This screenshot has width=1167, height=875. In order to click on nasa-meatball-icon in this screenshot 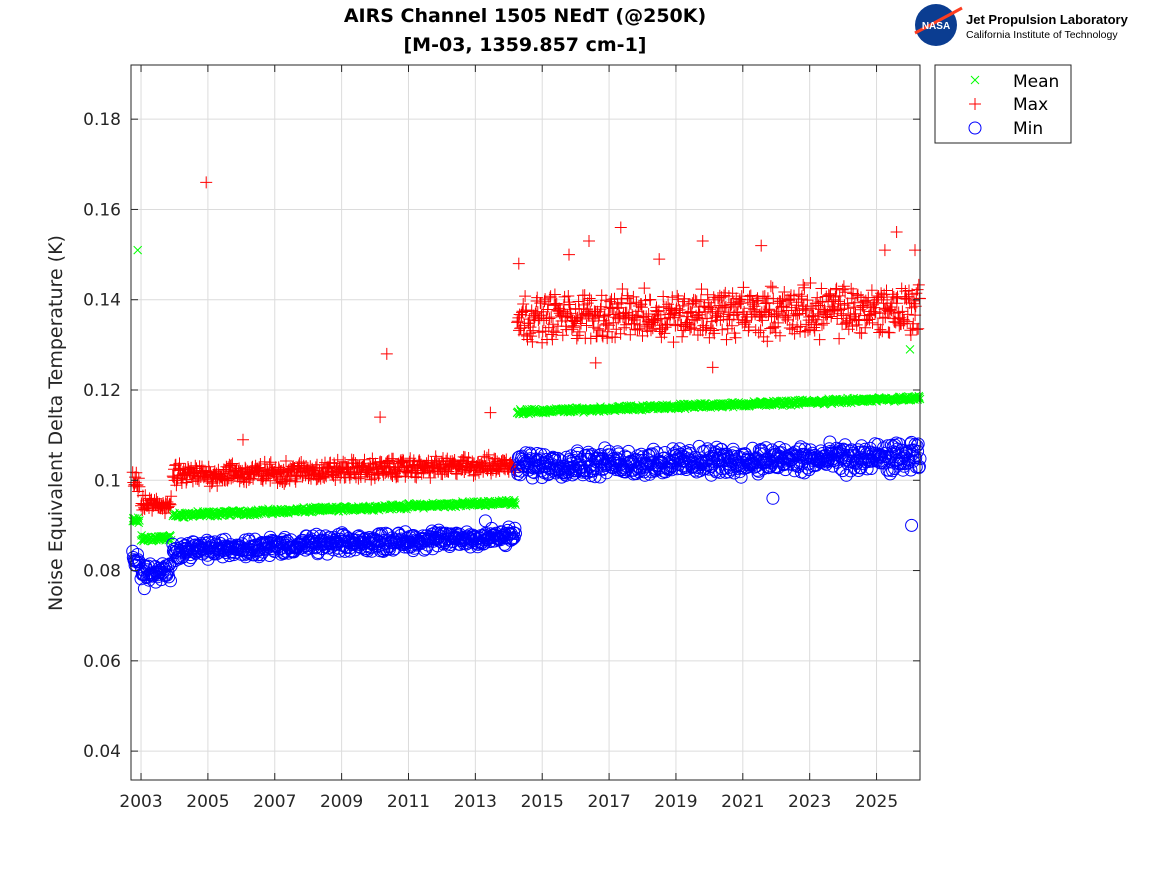, I will do `click(936, 25)`.